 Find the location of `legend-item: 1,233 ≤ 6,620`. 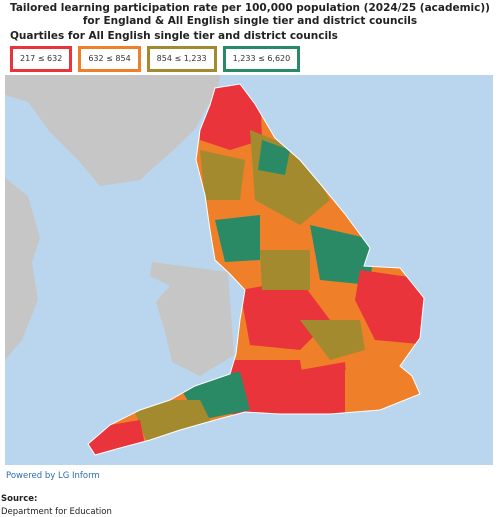

legend-item: 1,233 ≤ 6,620 is located at coordinates (261, 59).